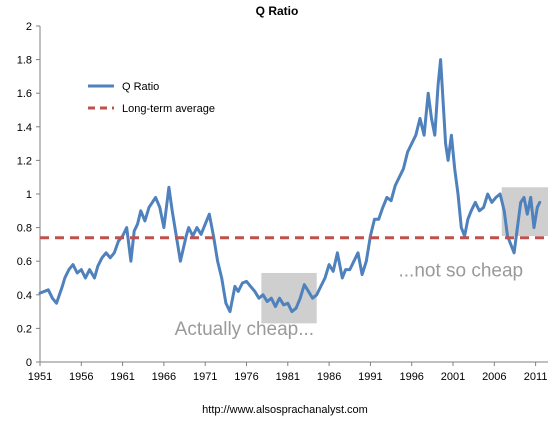 The width and height of the screenshot is (554, 421). Describe the element at coordinates (494, 377) in the screenshot. I see `x-tick-label: 2006` at that location.